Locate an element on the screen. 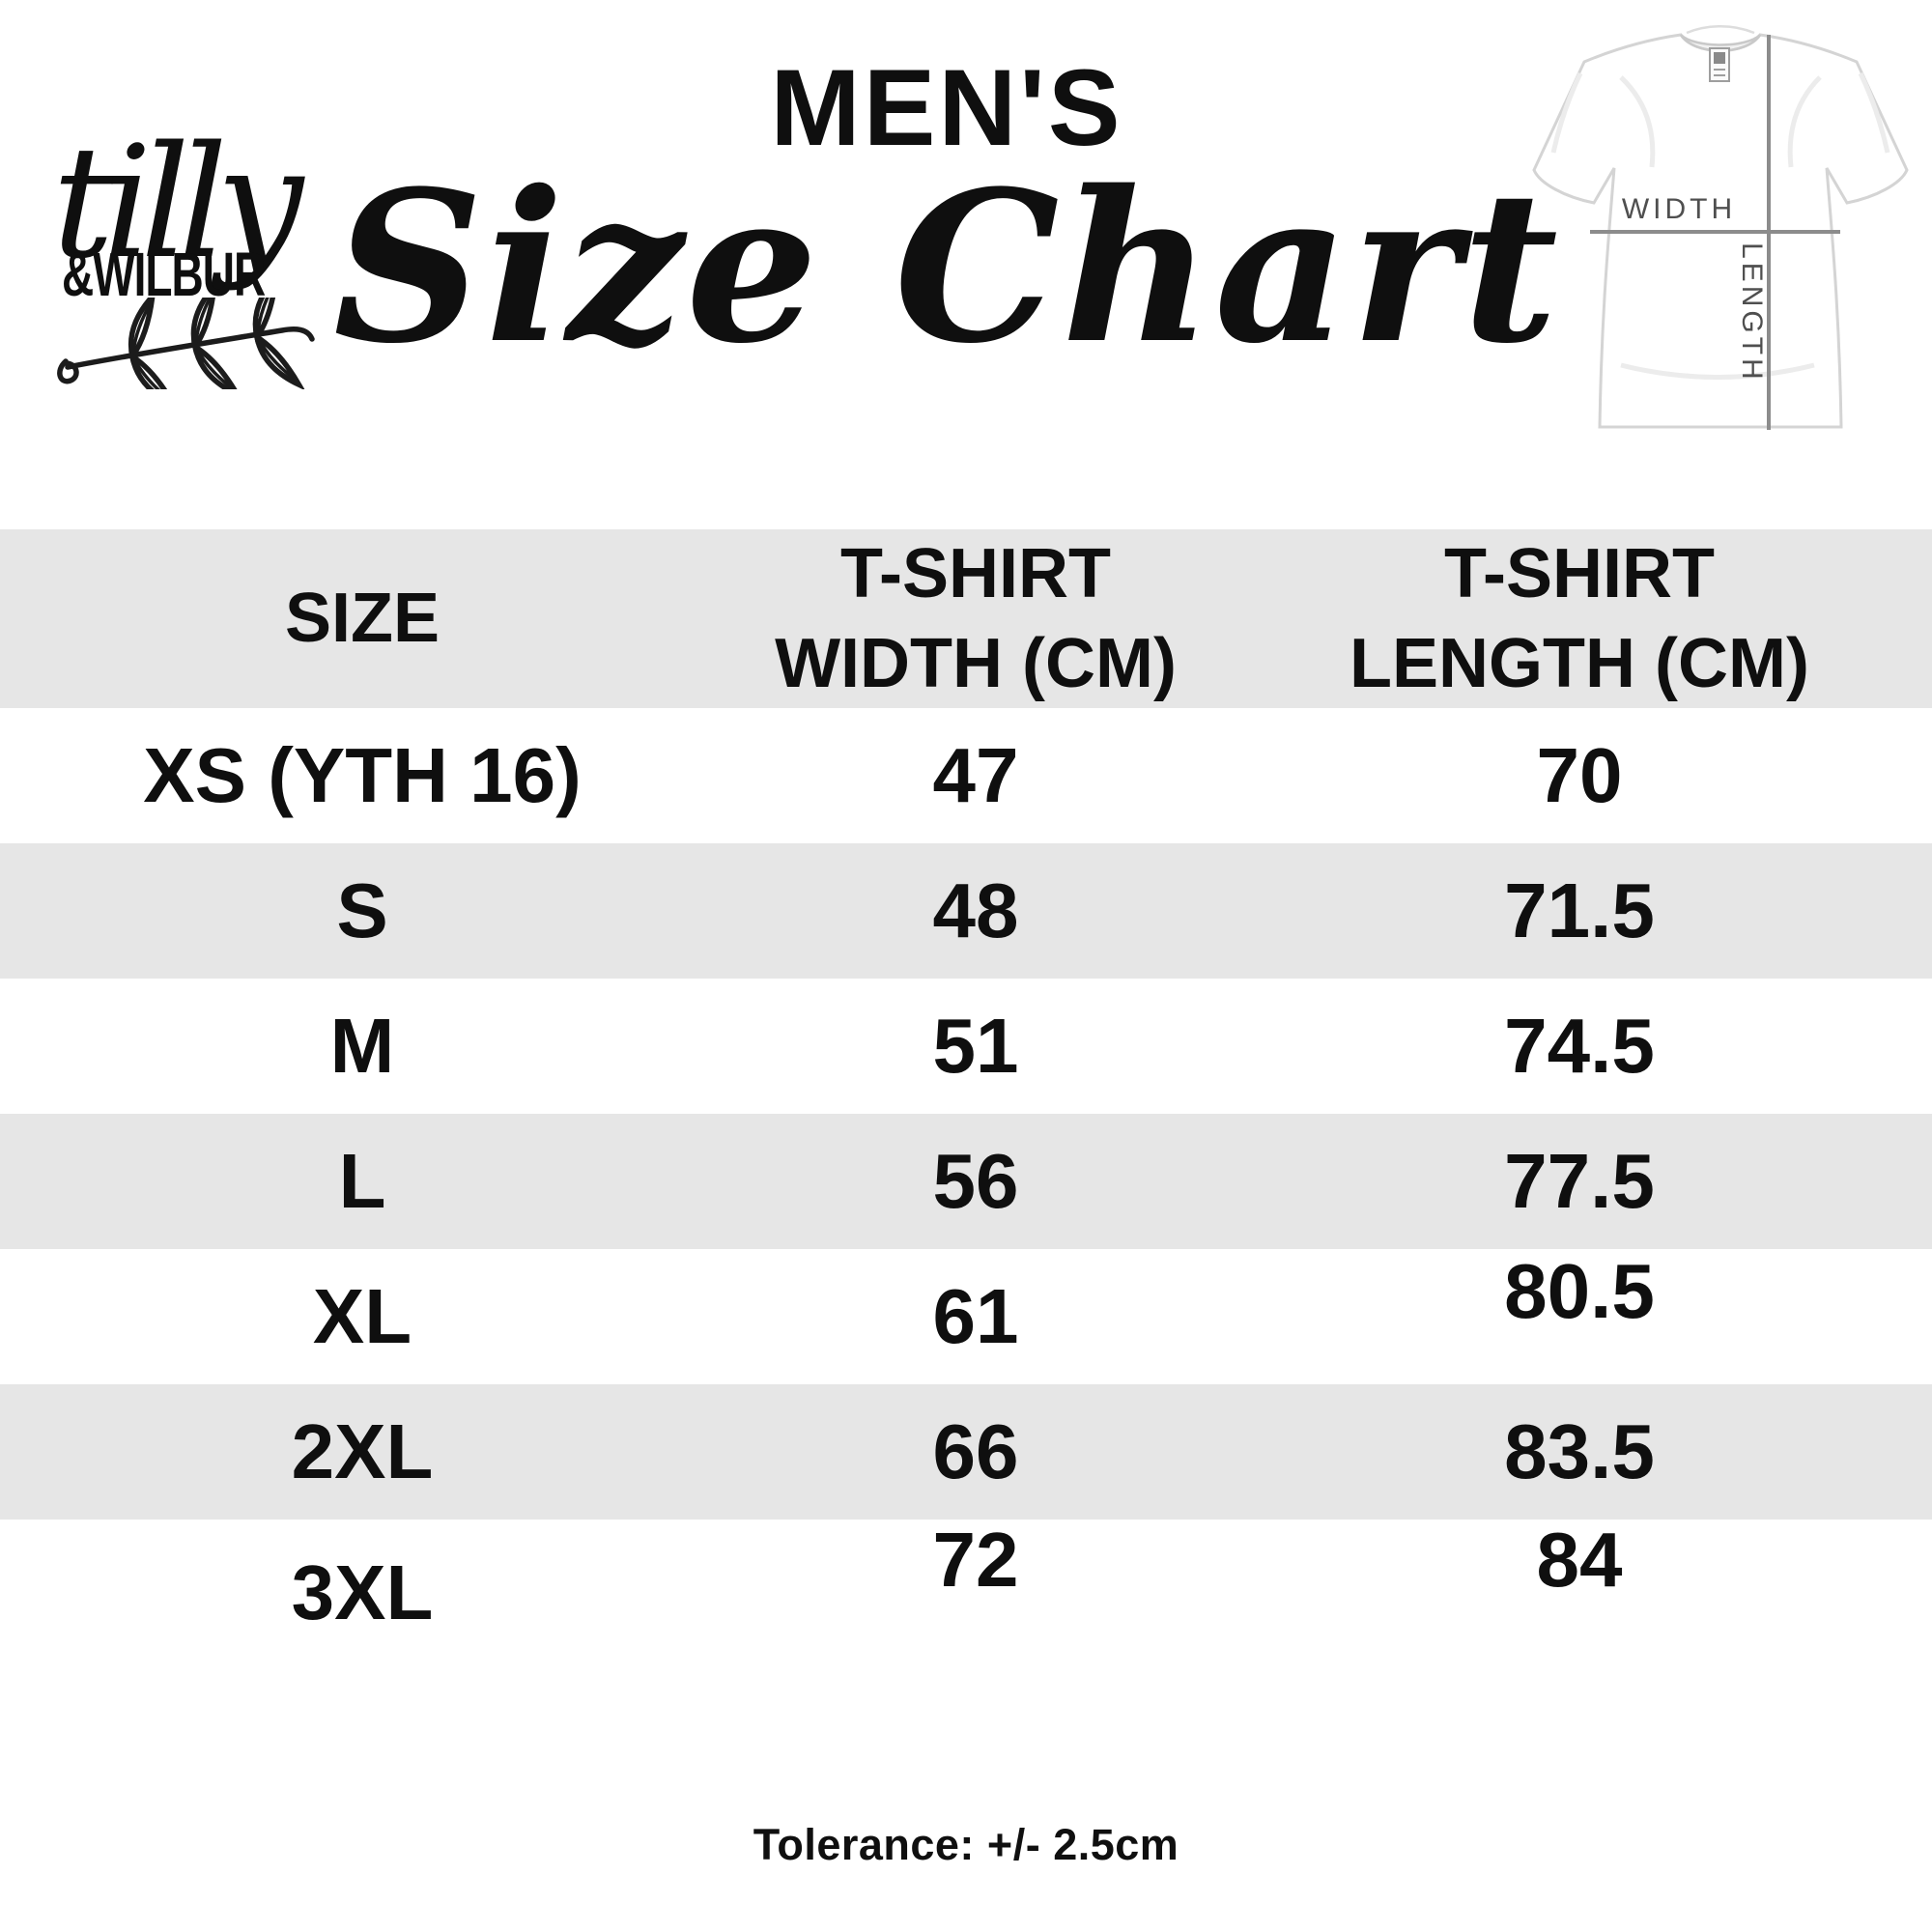  width-cell: 47 is located at coordinates (975, 775).